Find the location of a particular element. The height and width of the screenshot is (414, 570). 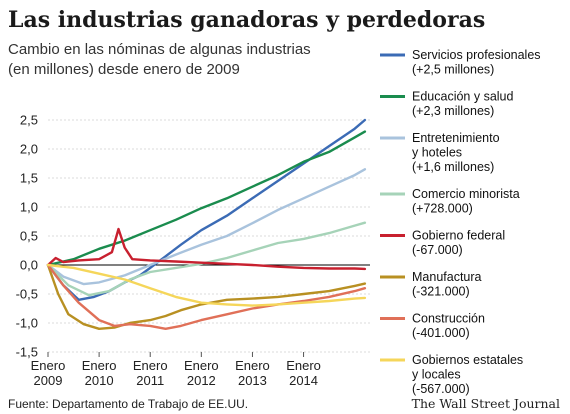

legend-label-gobierno-federal: Gobierno federal is located at coordinates (458, 236).